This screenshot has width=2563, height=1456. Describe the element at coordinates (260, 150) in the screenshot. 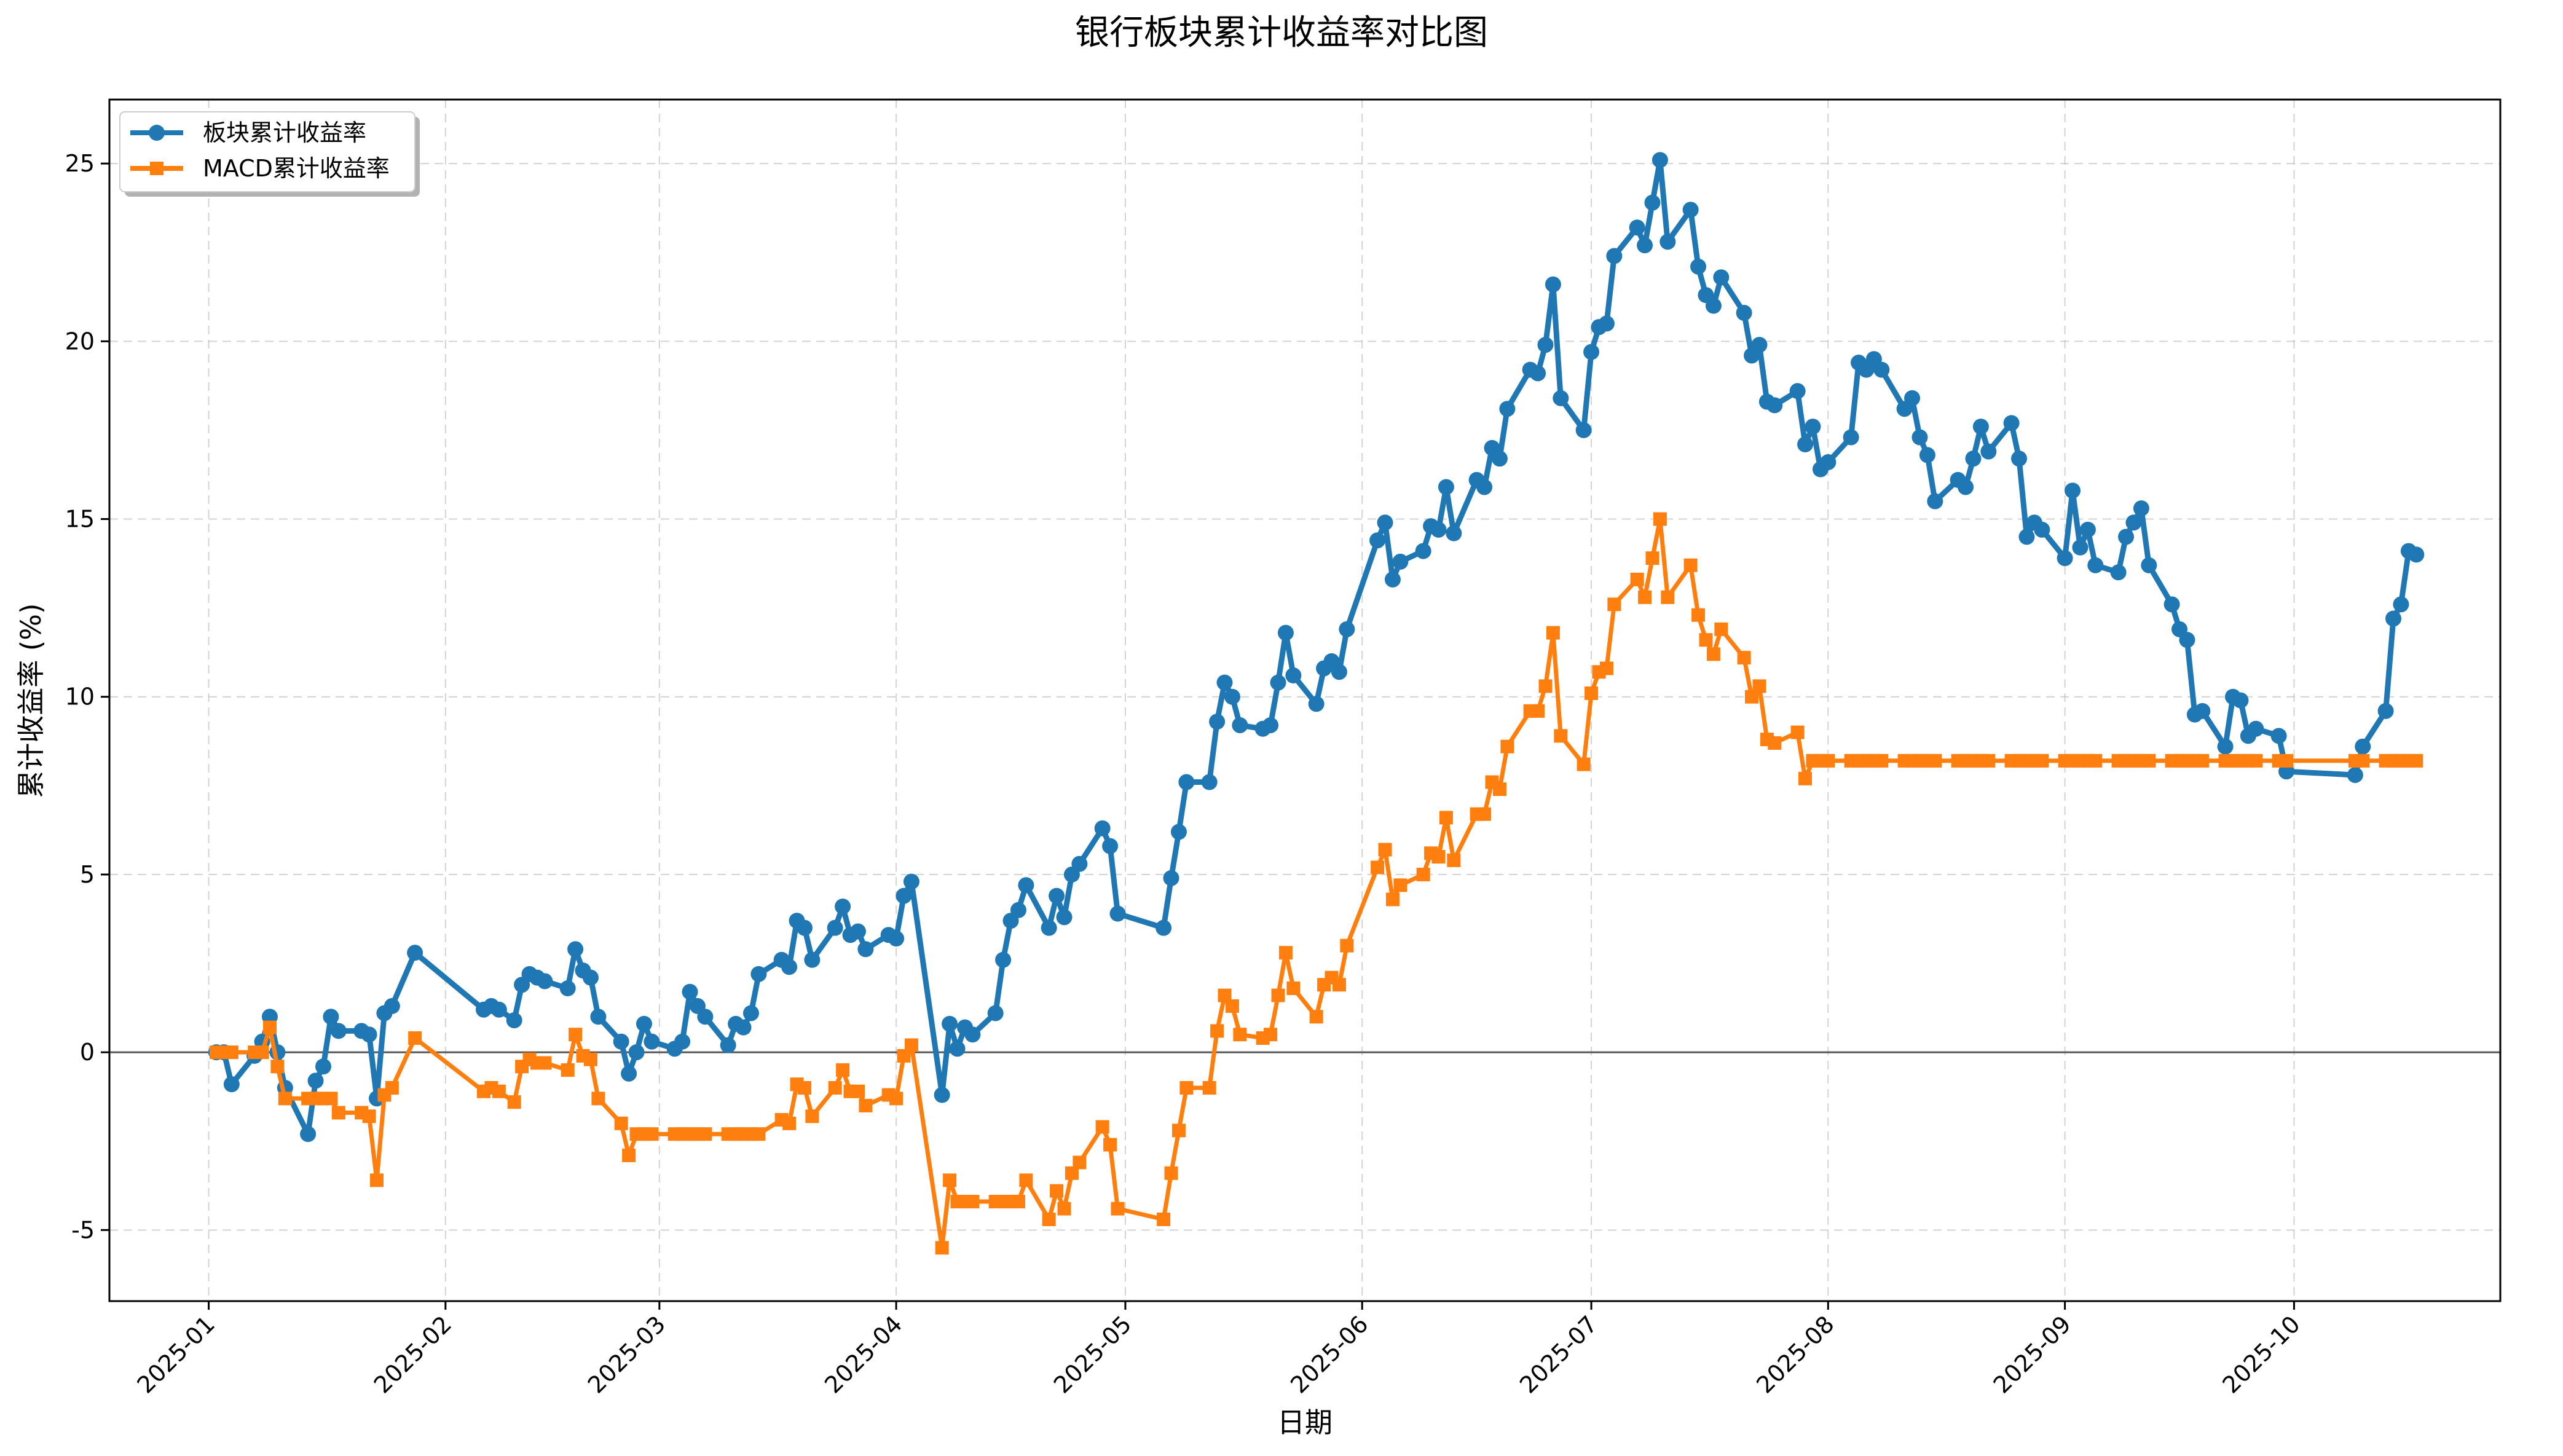

I see `legend-items: 板块累计收益率 MACD累计收益率` at that location.